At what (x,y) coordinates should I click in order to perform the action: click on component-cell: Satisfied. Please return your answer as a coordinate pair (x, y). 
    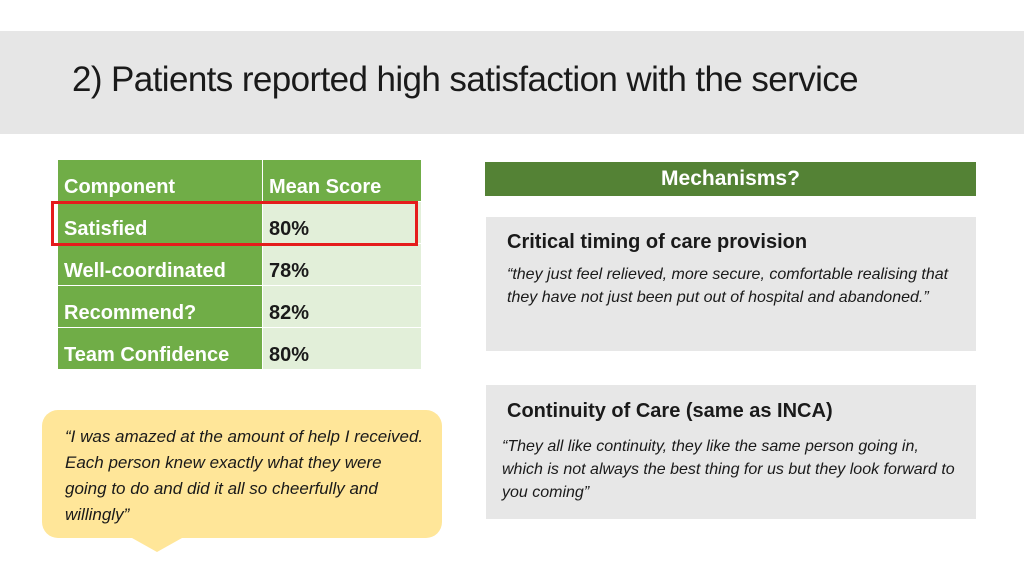
    Looking at the image, I should click on (160, 222).